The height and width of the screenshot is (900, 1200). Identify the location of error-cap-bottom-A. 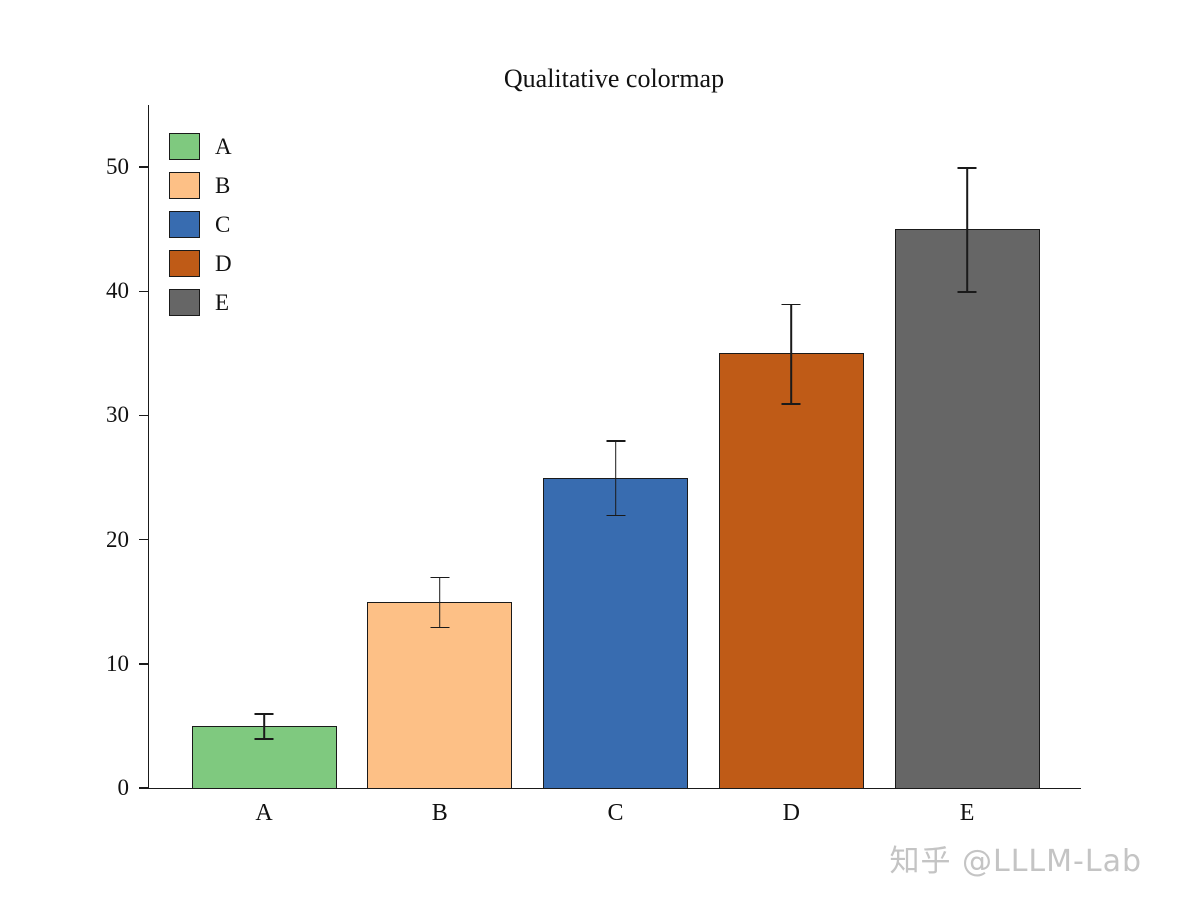
(264, 739).